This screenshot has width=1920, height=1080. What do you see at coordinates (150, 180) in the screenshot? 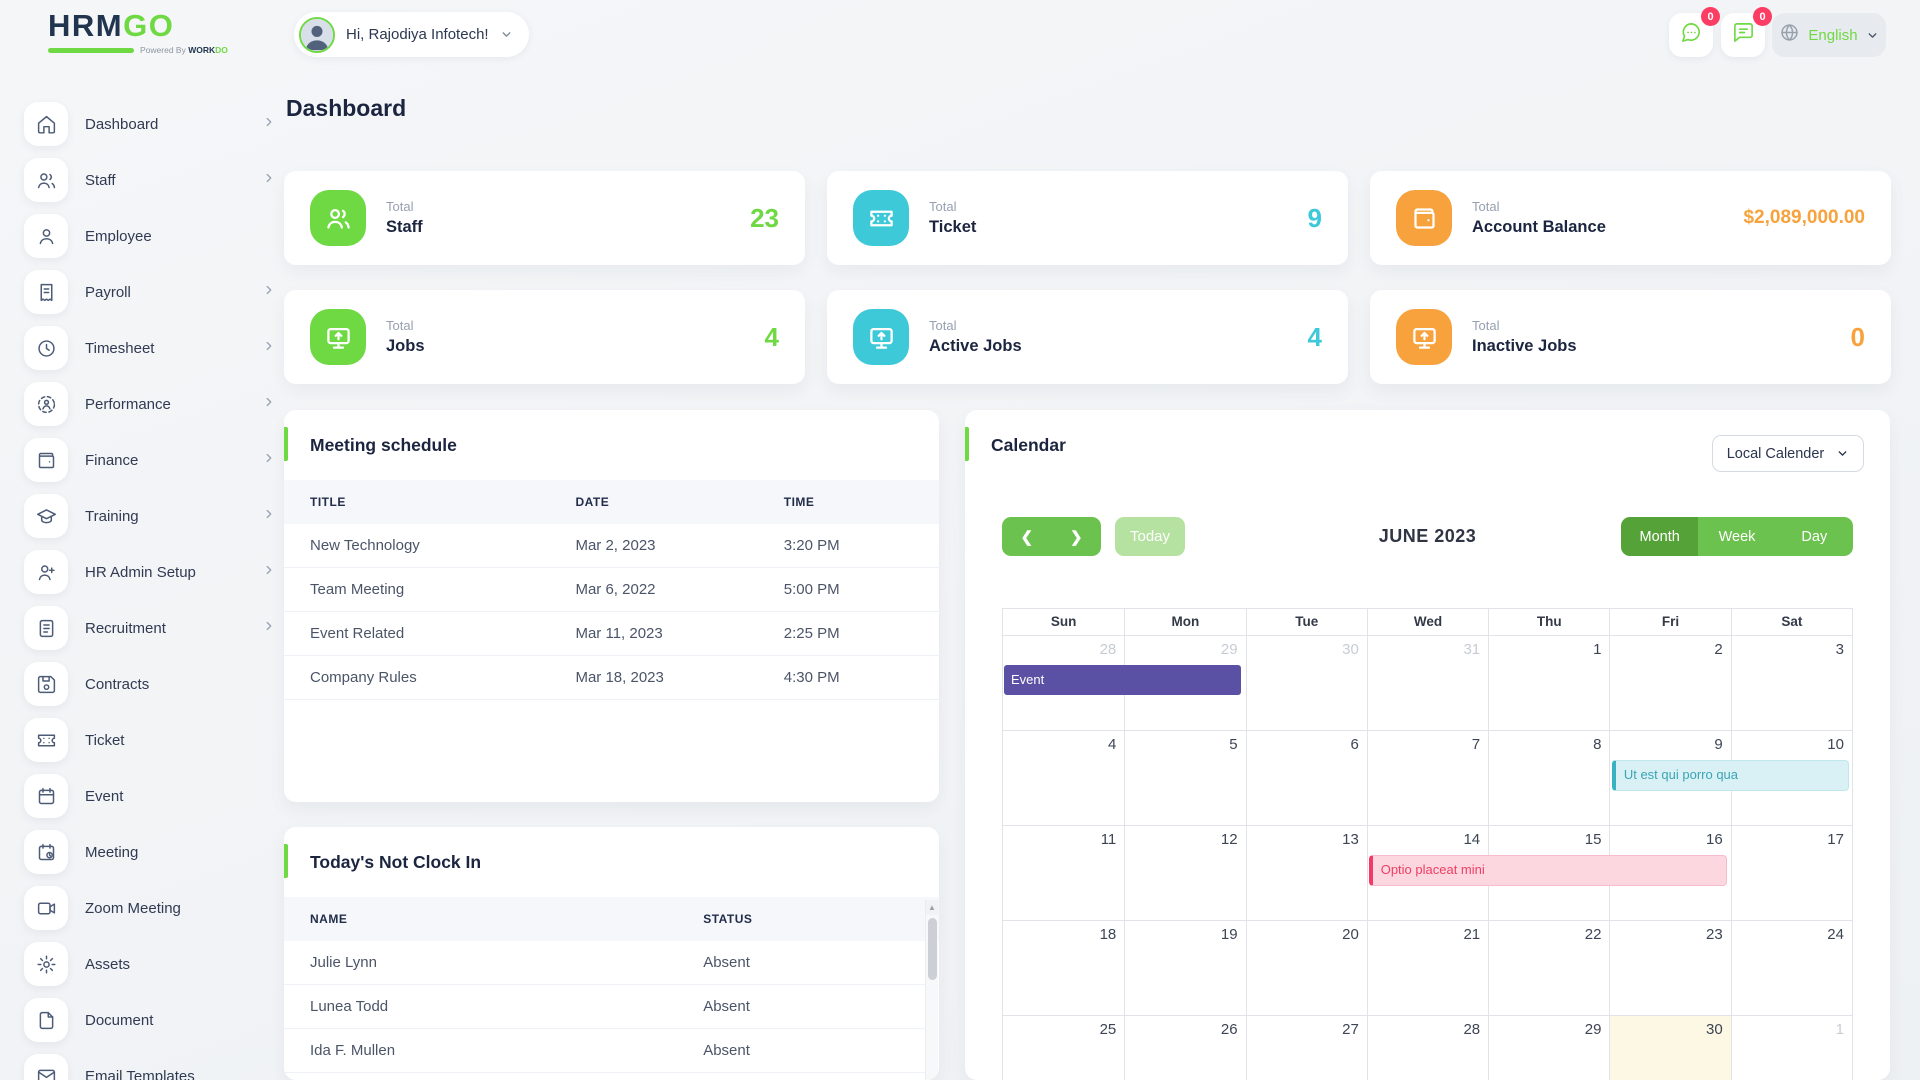
I see `sidebar-item-staff: Staff` at bounding box center [150, 180].